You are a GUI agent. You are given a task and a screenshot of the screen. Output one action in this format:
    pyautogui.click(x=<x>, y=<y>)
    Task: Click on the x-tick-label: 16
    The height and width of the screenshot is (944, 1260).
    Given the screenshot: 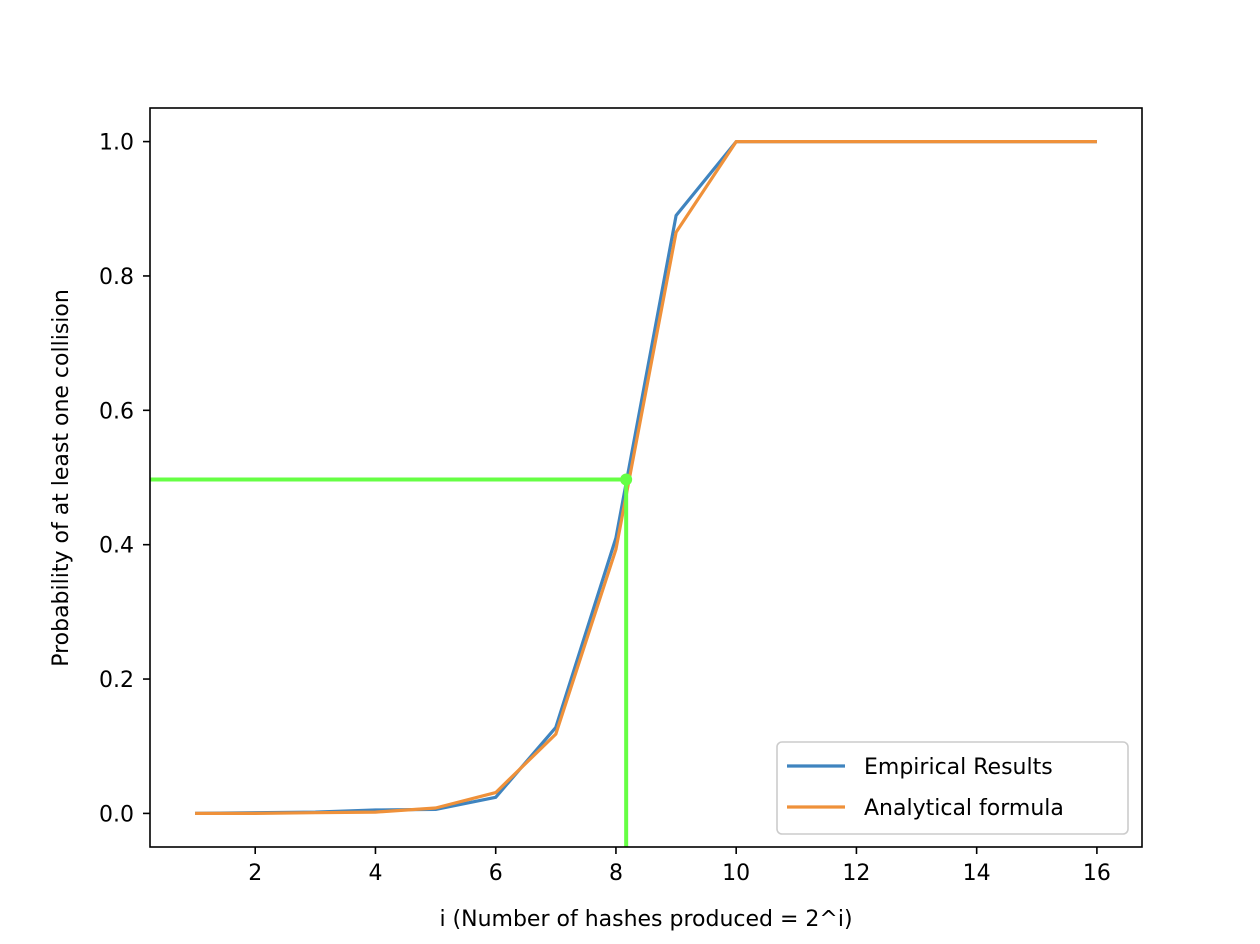 What is the action you would take?
    pyautogui.click(x=1097, y=873)
    